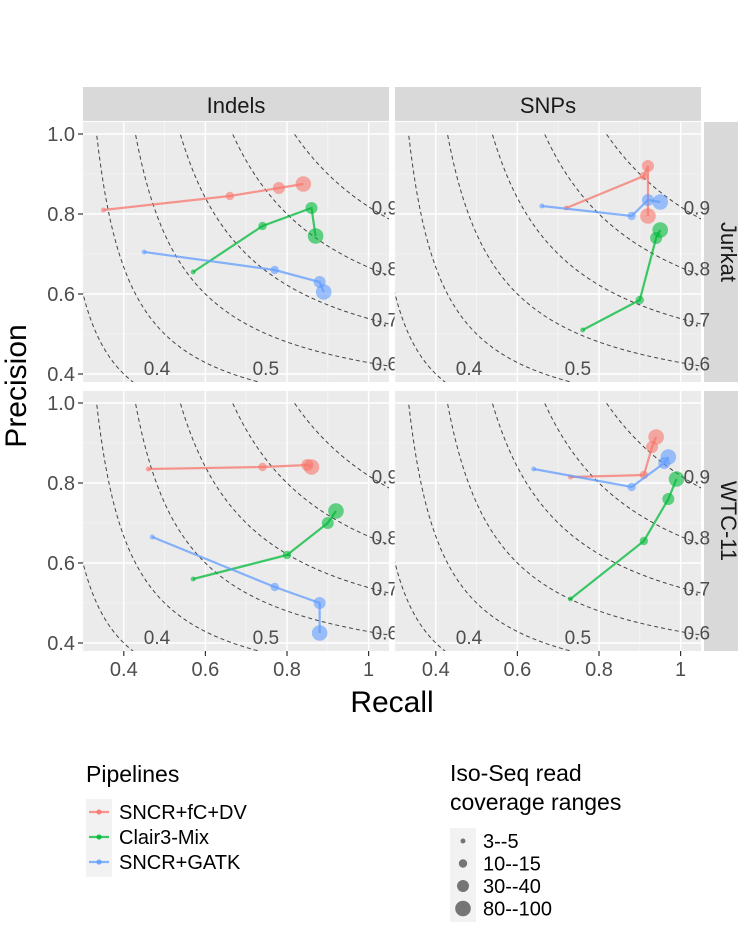 This screenshot has width=750, height=952. I want to click on facet-strip-jurkat, so click(721, 252).